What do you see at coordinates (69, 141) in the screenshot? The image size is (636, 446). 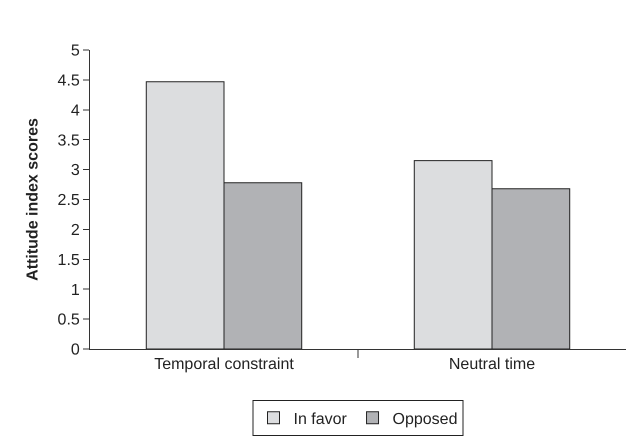 I see `y-tick-label: 3.5` at bounding box center [69, 141].